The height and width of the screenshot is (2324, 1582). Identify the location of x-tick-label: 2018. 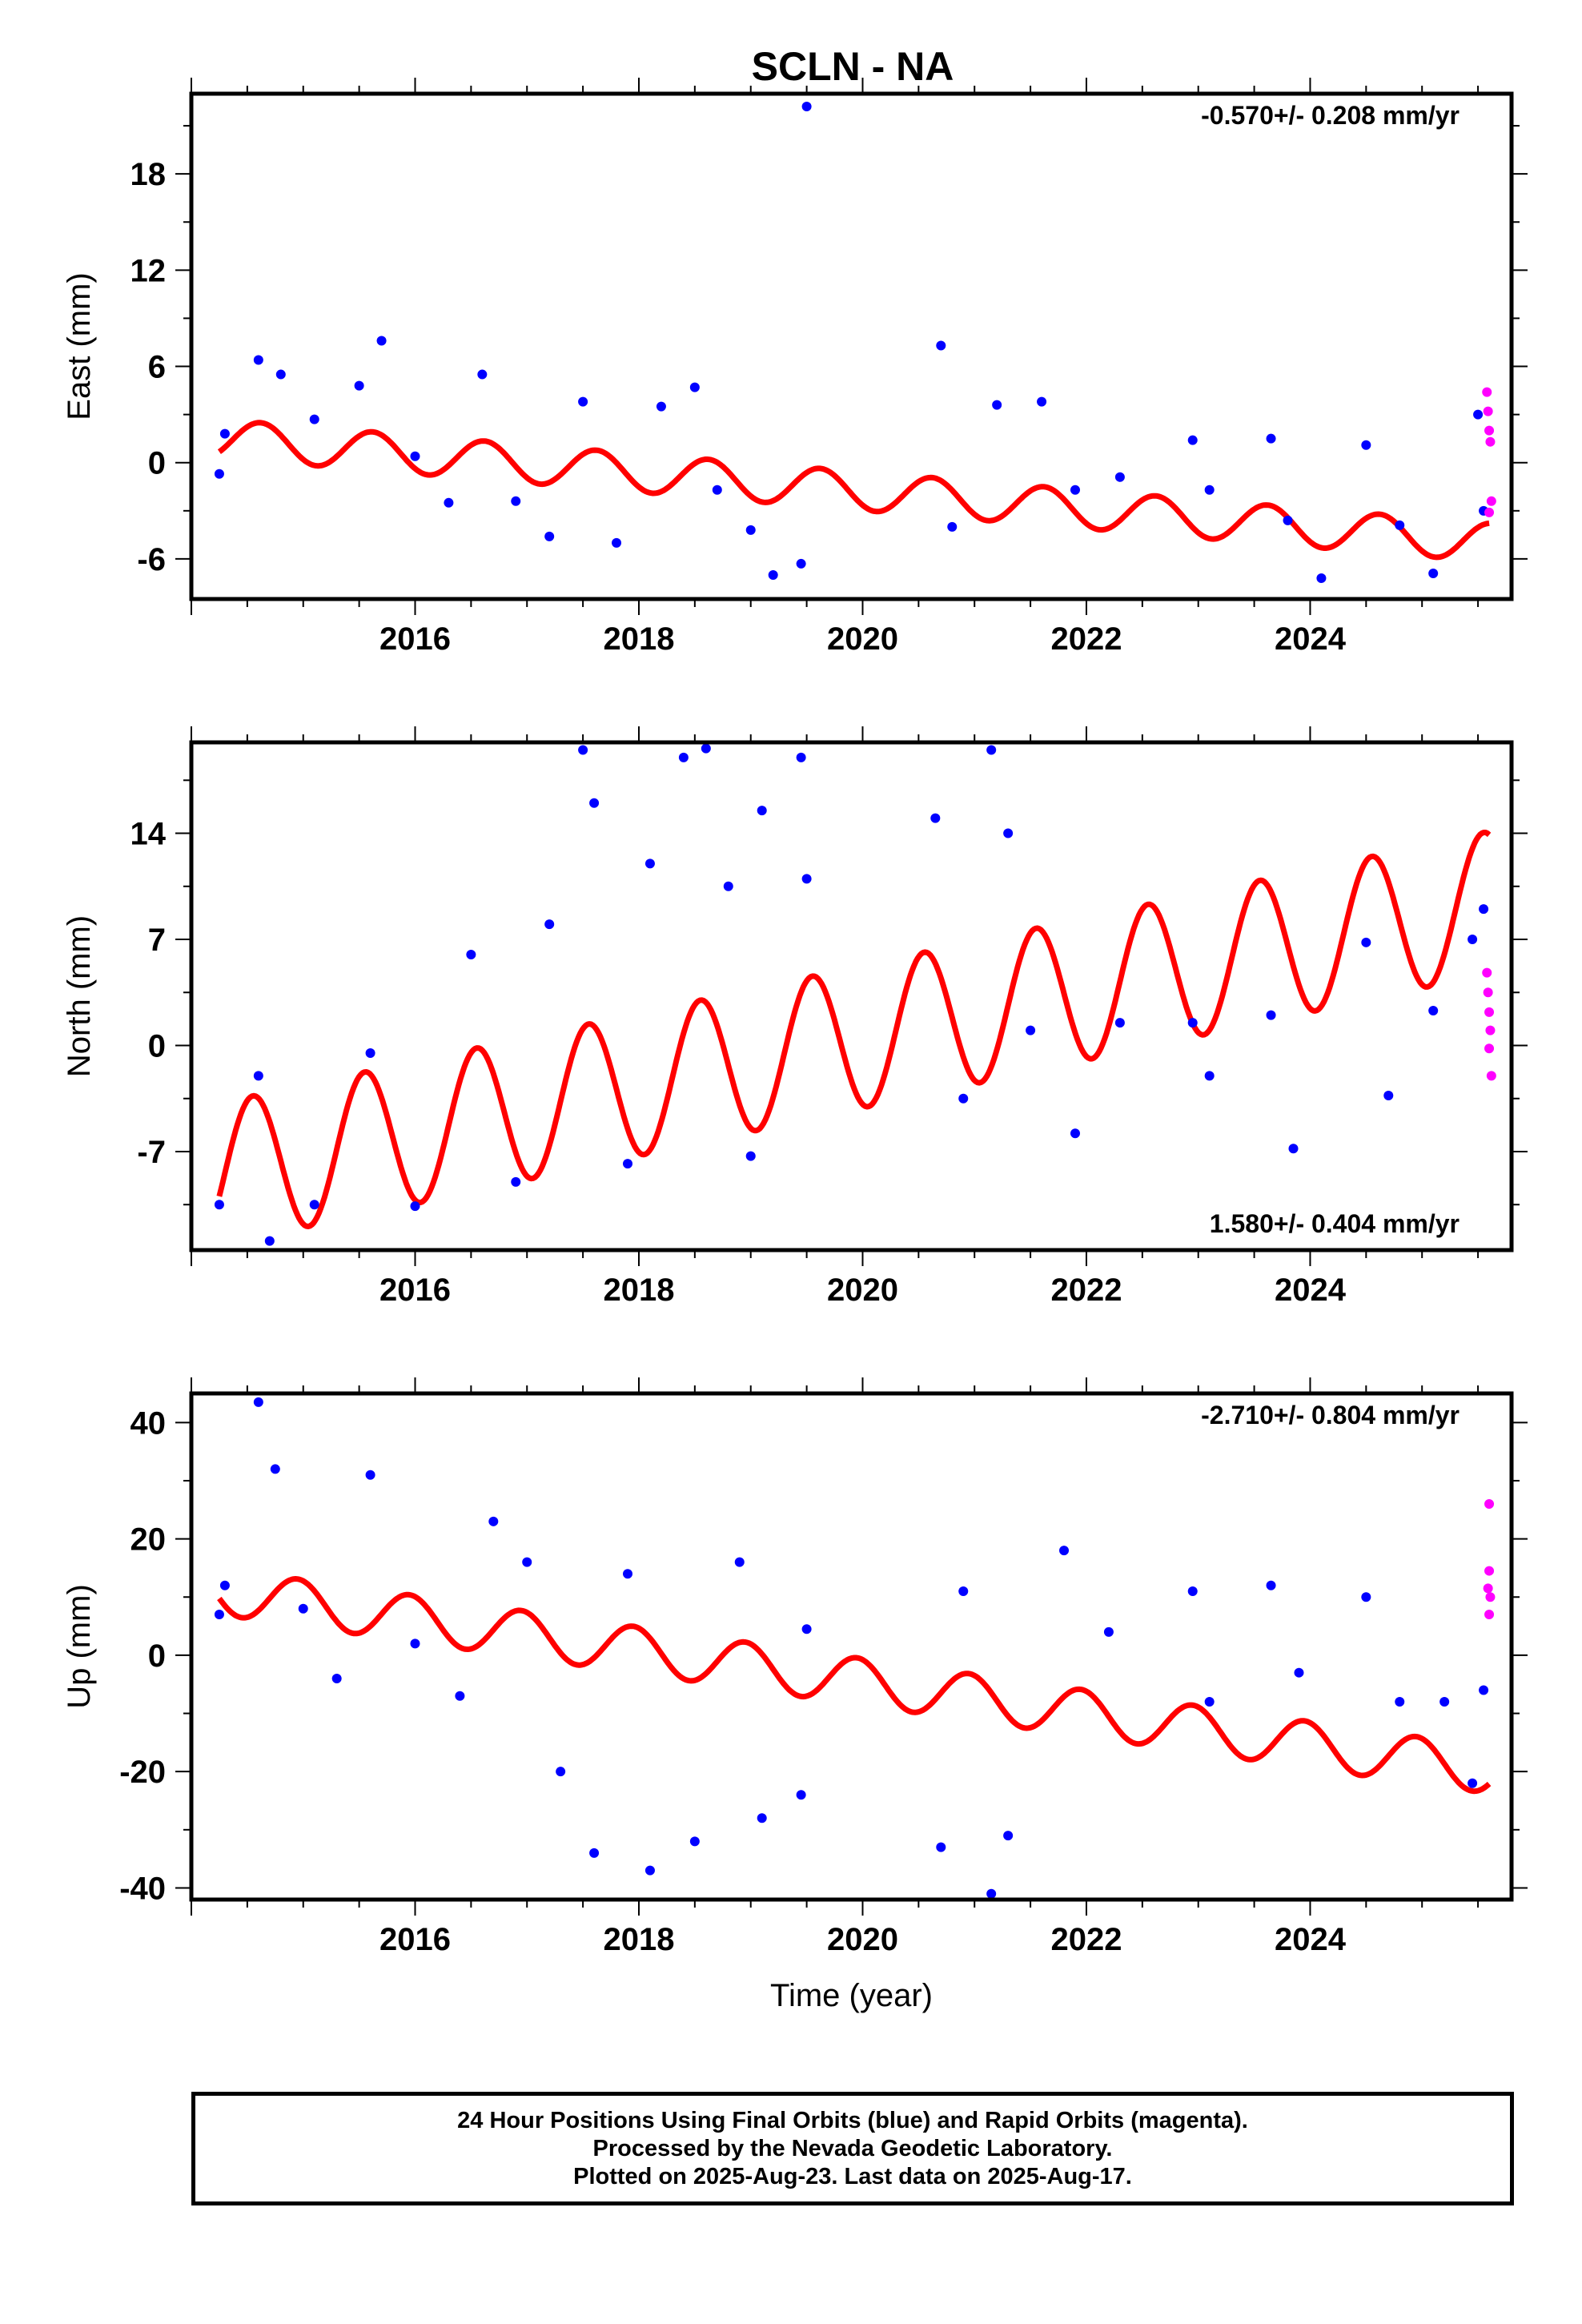
(638, 1940).